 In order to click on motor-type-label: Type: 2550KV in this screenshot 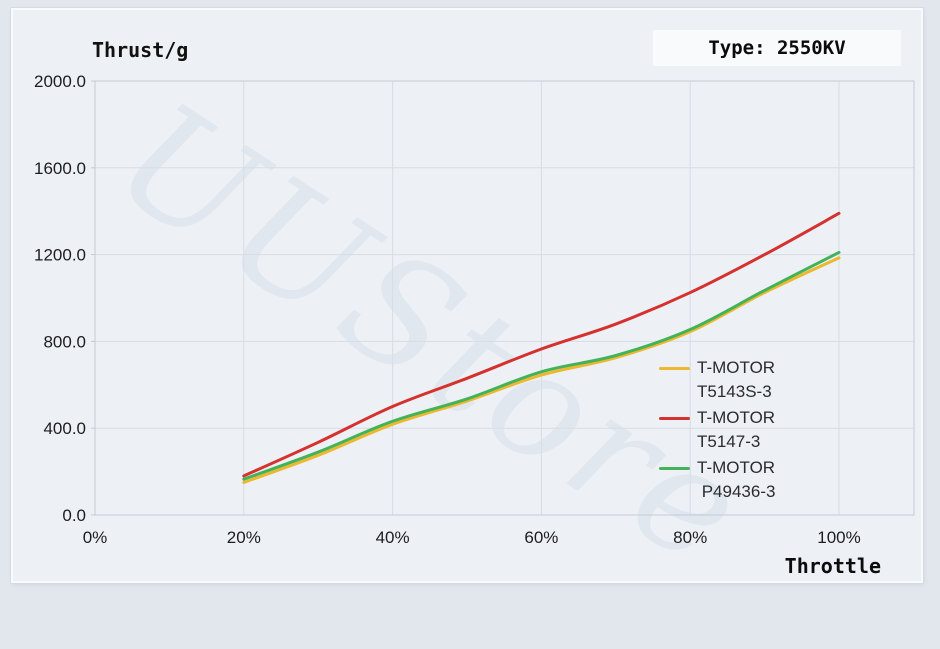, I will do `click(777, 48)`.